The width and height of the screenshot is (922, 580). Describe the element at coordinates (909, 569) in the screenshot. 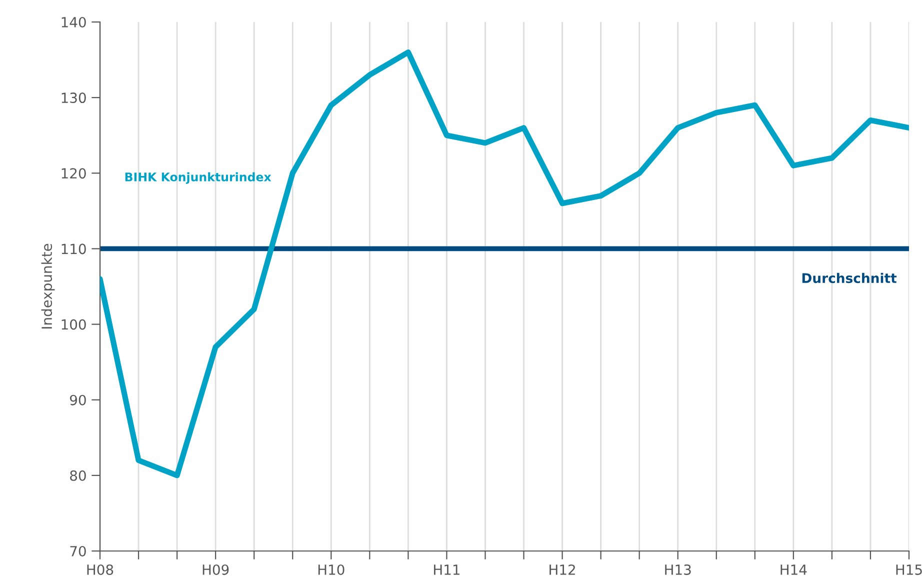

I see `x-tick-label: H15` at that location.